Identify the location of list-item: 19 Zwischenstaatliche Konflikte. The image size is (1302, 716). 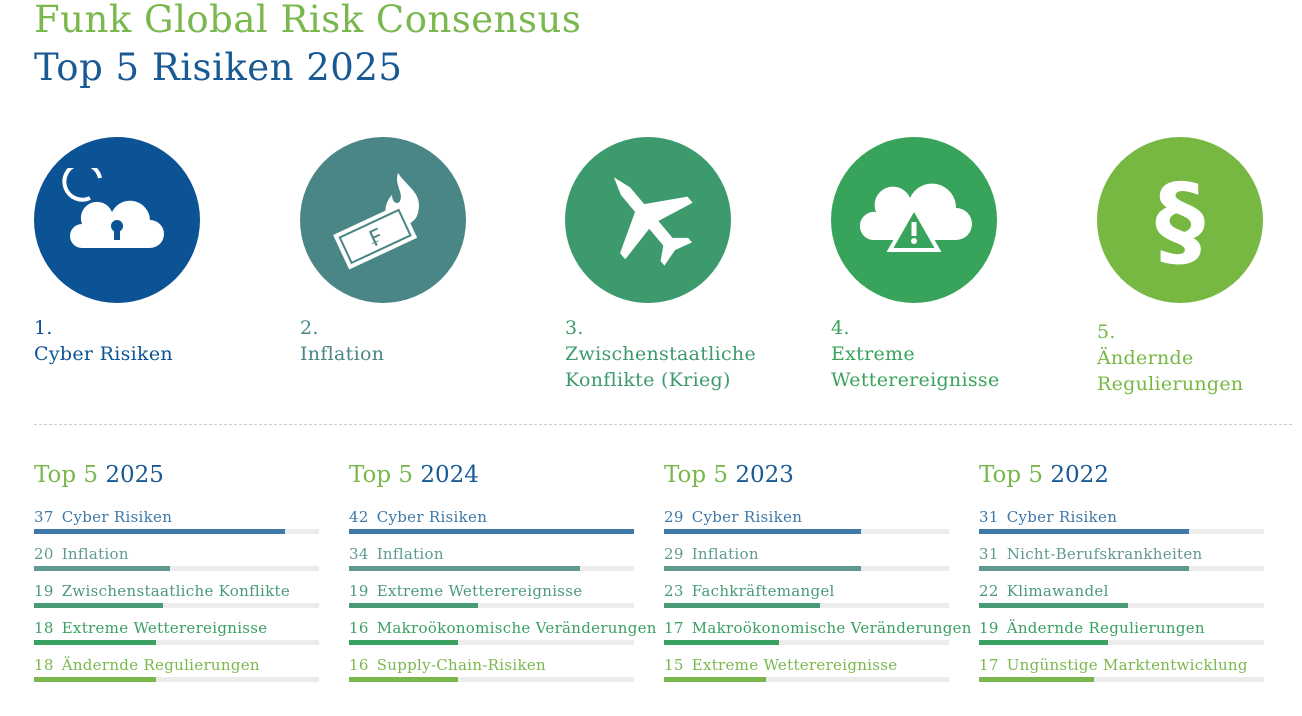
(176, 600).